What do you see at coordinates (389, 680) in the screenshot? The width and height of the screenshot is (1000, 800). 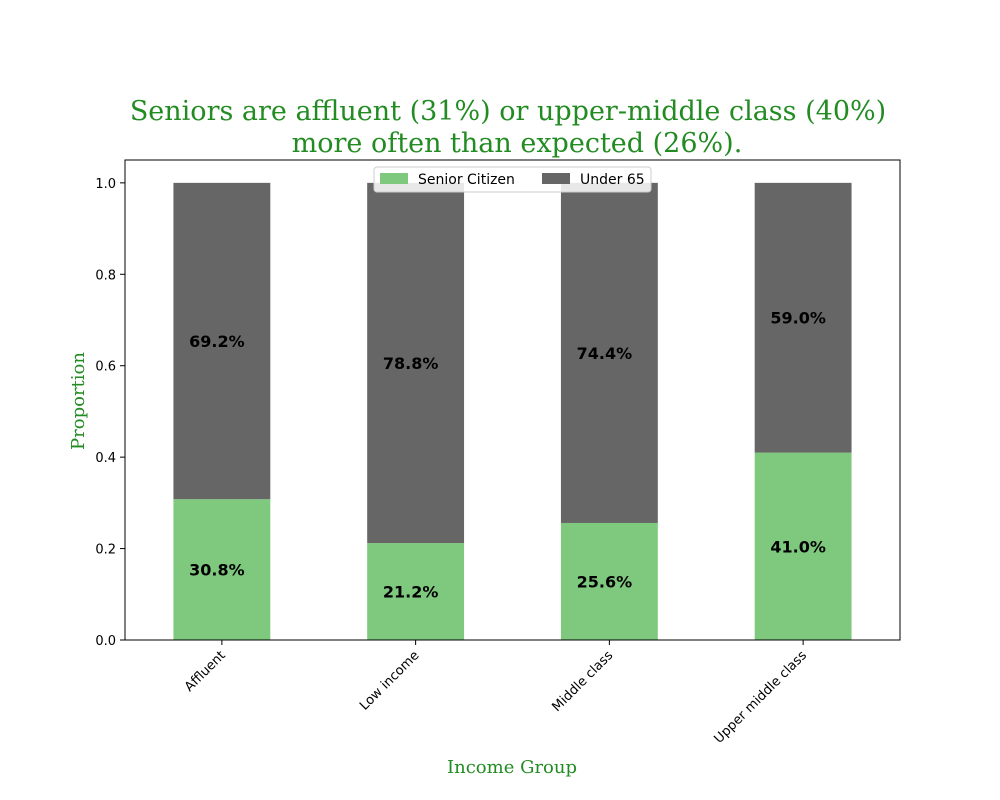 I see `x-tick-label: Low income` at bounding box center [389, 680].